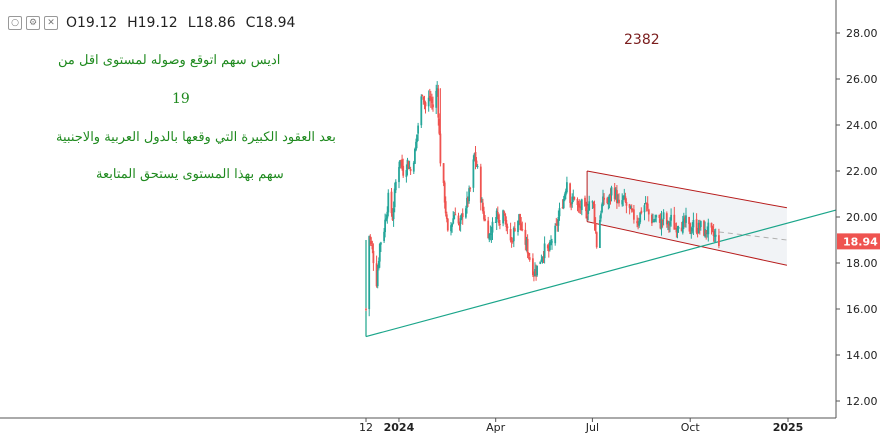 The image size is (880, 434). Describe the element at coordinates (862, 171) in the screenshot. I see `price-axis-tick-label: 22.00` at that location.